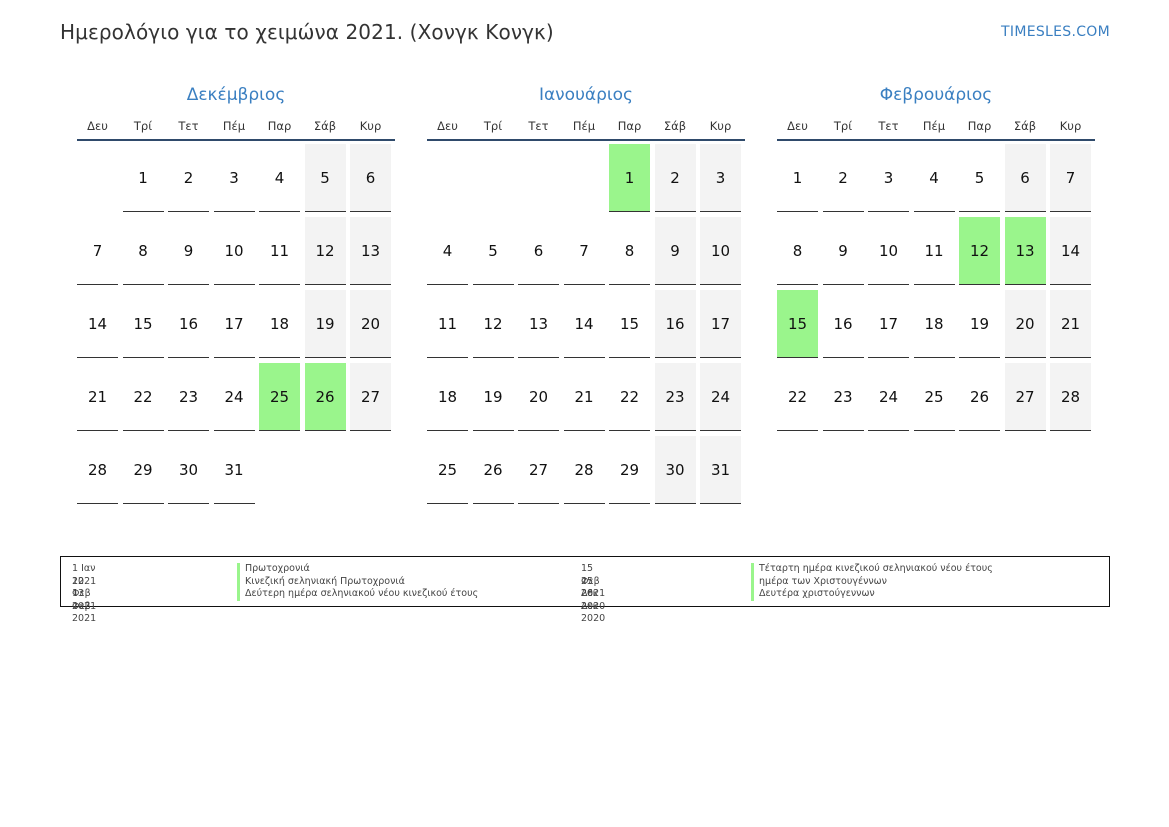  I want to click on weekday-label: Τετ, so click(538, 126).